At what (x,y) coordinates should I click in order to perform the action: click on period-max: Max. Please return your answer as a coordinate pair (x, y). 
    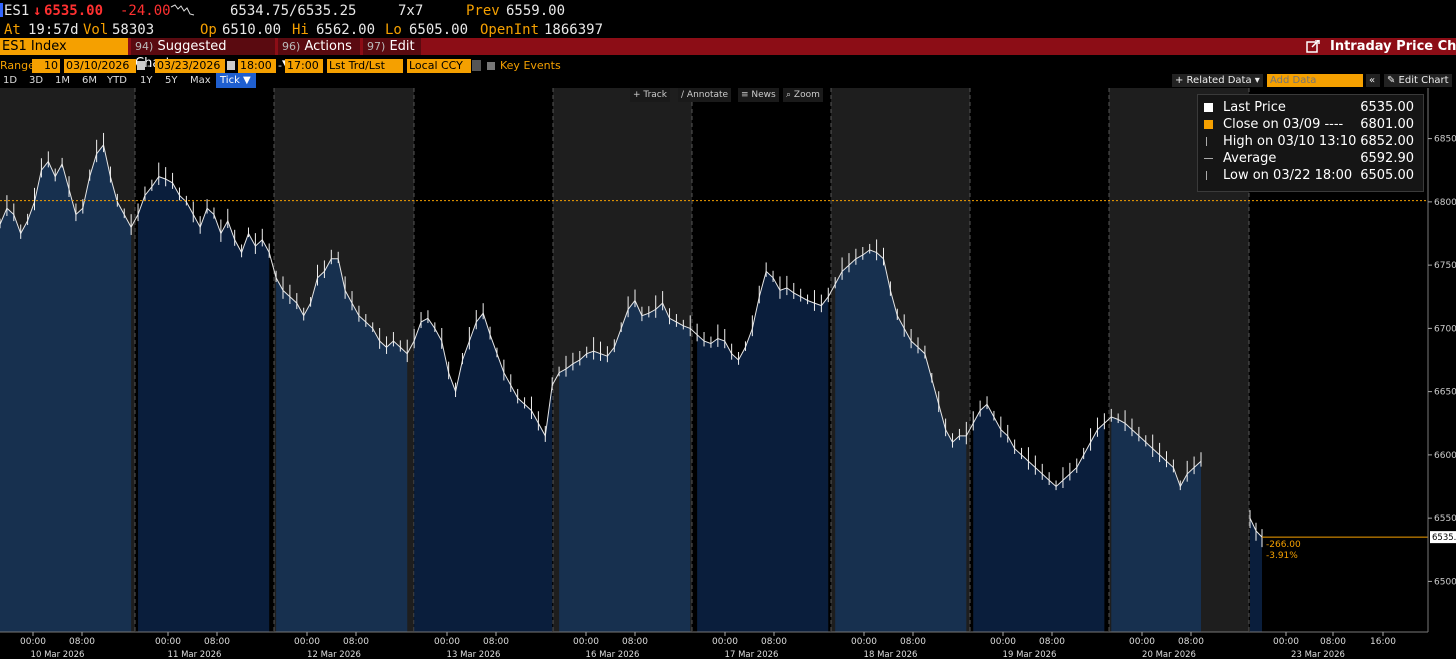
    Looking at the image, I should click on (200, 80).